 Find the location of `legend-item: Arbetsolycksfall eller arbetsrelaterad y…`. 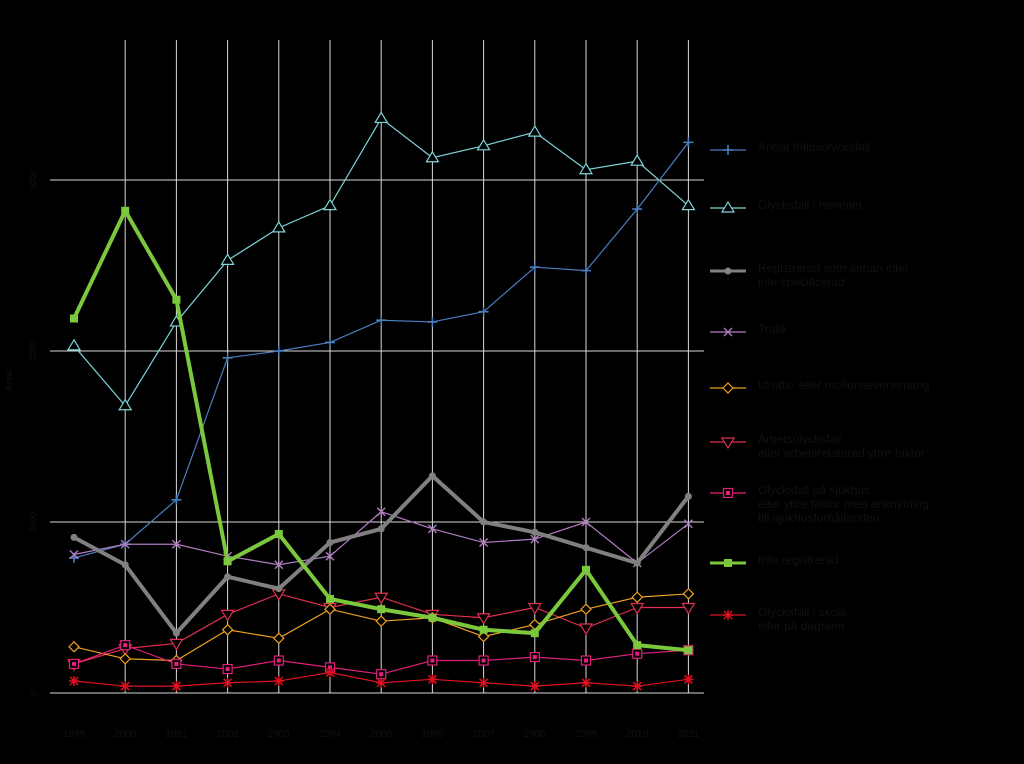

legend-item: Arbetsolycksfall eller arbetsrelaterad y… is located at coordinates (865, 452).